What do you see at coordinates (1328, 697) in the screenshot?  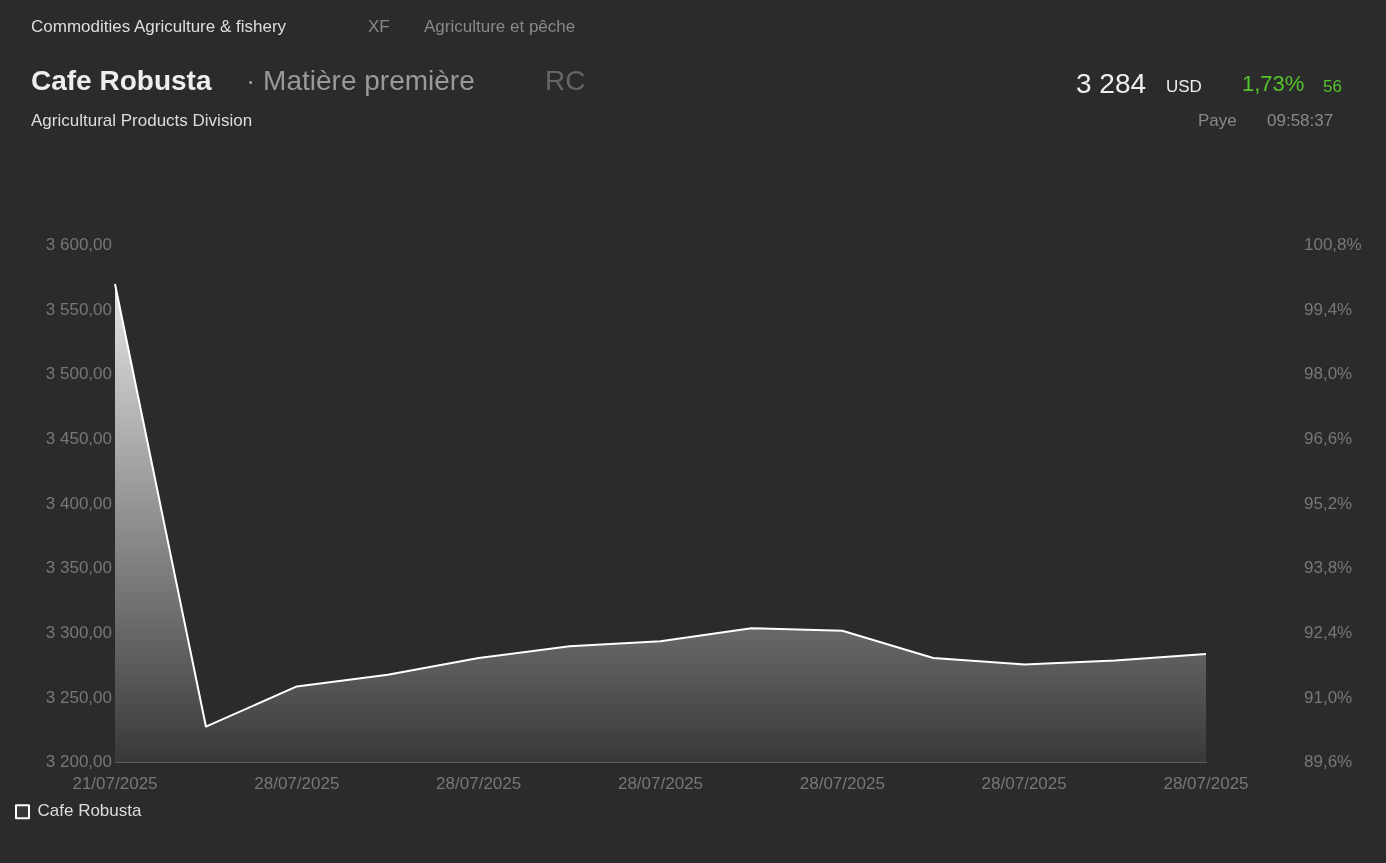 I see `y2-tick-label: 91,0%` at bounding box center [1328, 697].